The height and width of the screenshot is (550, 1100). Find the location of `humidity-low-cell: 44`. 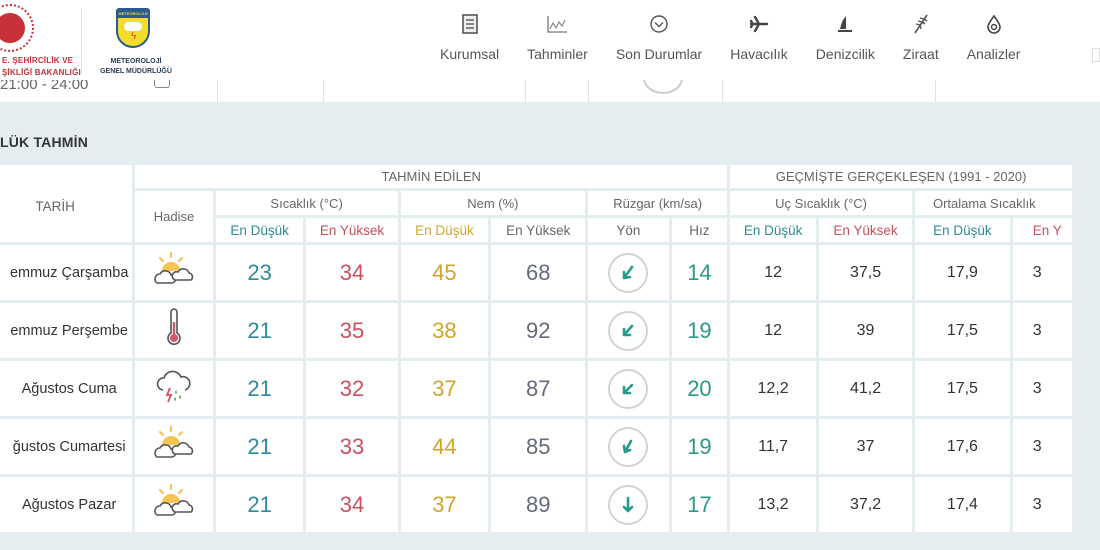

humidity-low-cell: 44 is located at coordinates (444, 446).